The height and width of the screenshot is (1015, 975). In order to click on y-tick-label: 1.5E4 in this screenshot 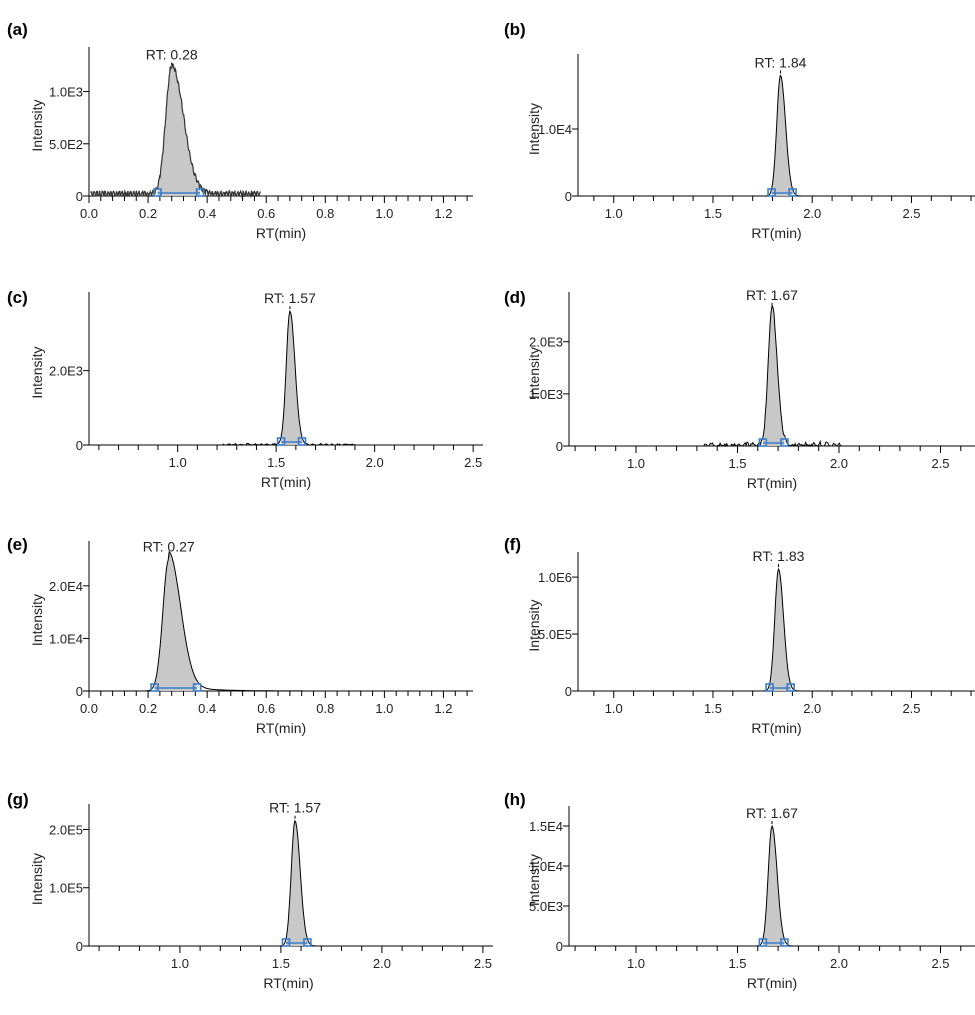, I will do `click(546, 826)`.